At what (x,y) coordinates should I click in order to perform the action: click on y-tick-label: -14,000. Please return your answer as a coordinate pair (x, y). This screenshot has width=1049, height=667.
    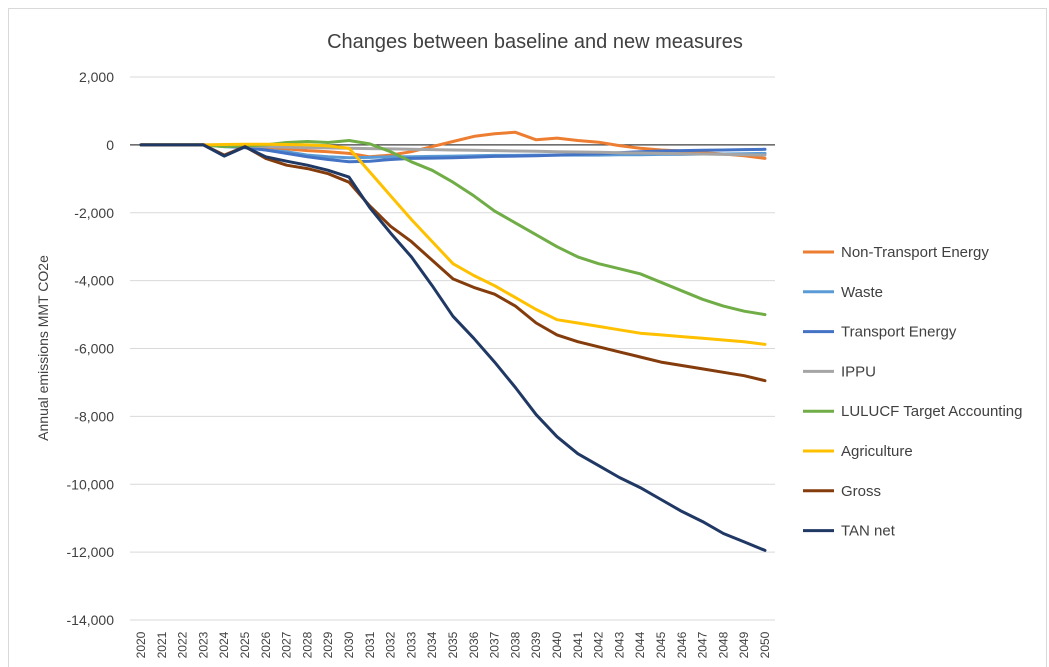
    Looking at the image, I should click on (91, 620).